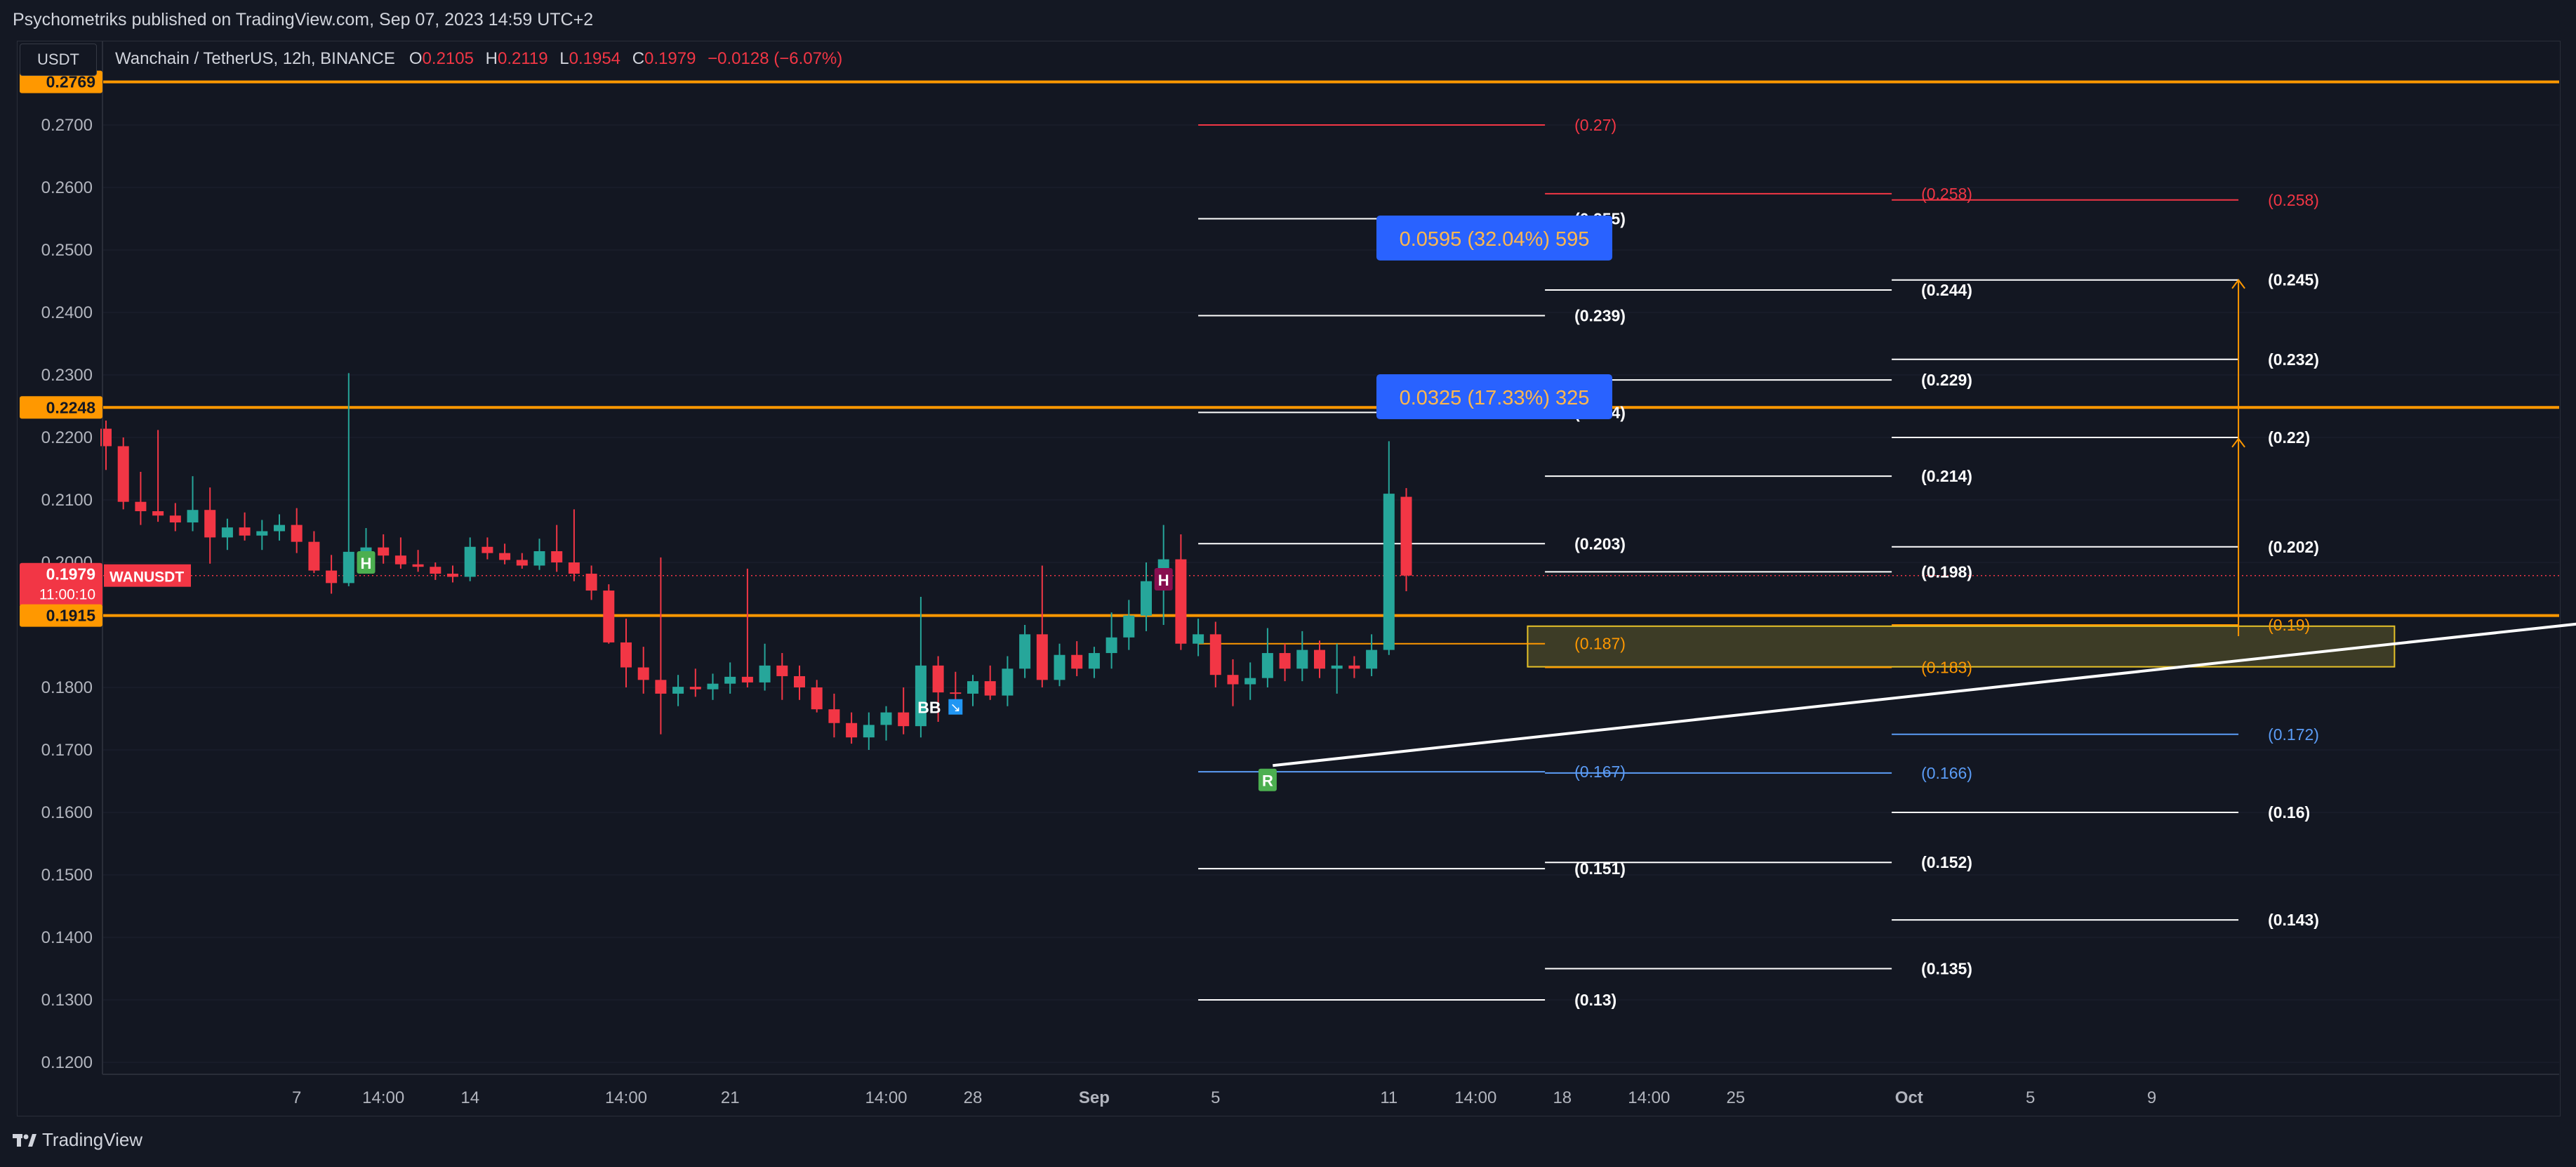 This screenshot has width=2576, height=1167. What do you see at coordinates (297, 1097) in the screenshot?
I see `x-tick-label: 7` at bounding box center [297, 1097].